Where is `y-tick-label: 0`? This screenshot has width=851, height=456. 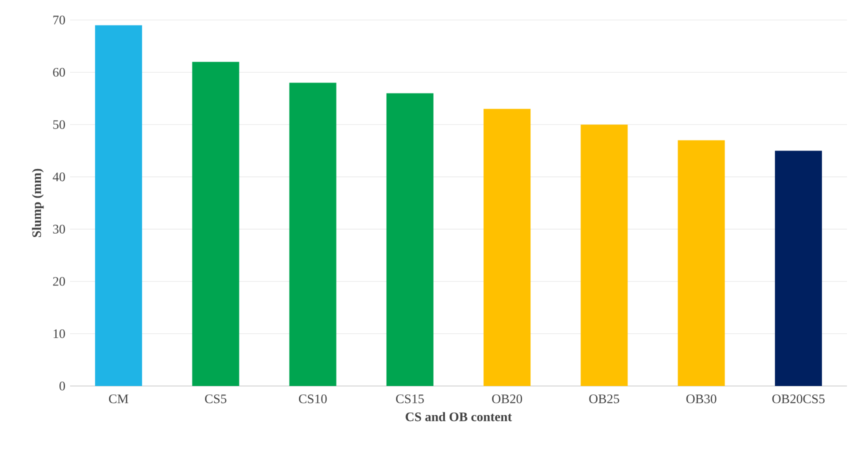
y-tick-label: 0 is located at coordinates (62, 386).